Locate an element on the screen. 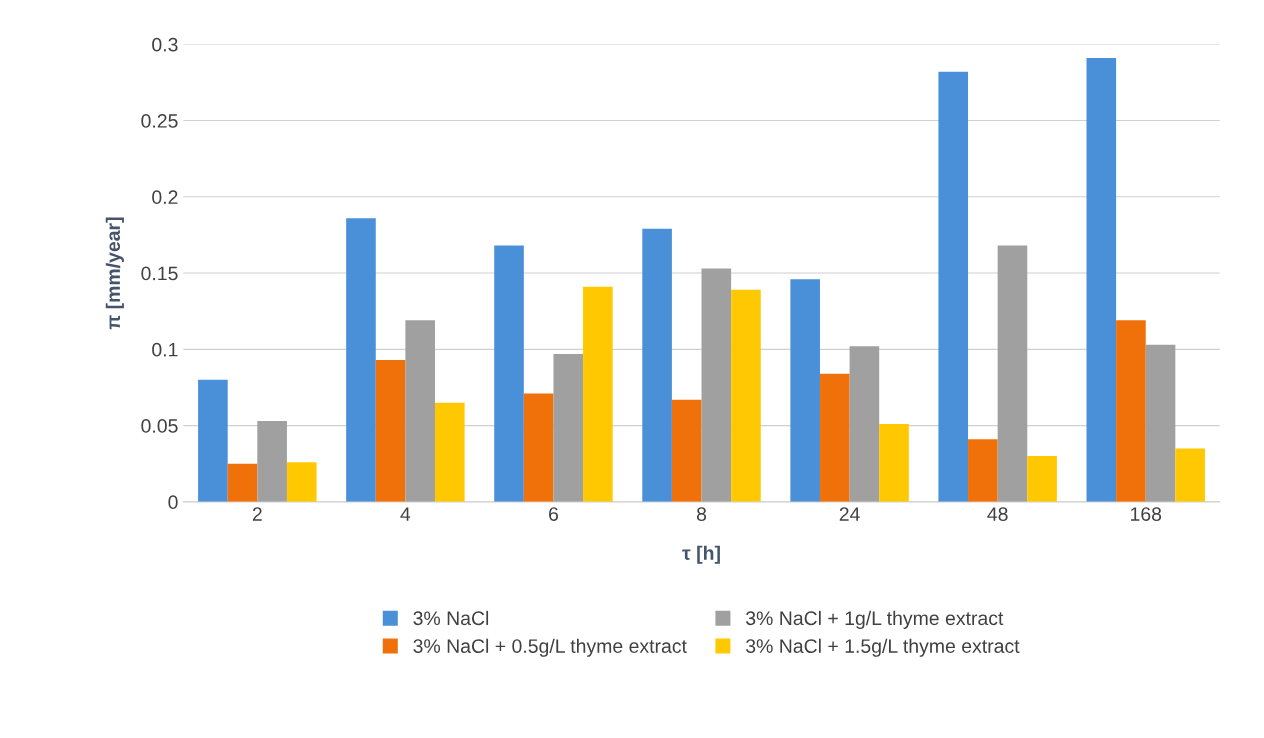  y-tick-label: 0.2 is located at coordinates (165, 197).